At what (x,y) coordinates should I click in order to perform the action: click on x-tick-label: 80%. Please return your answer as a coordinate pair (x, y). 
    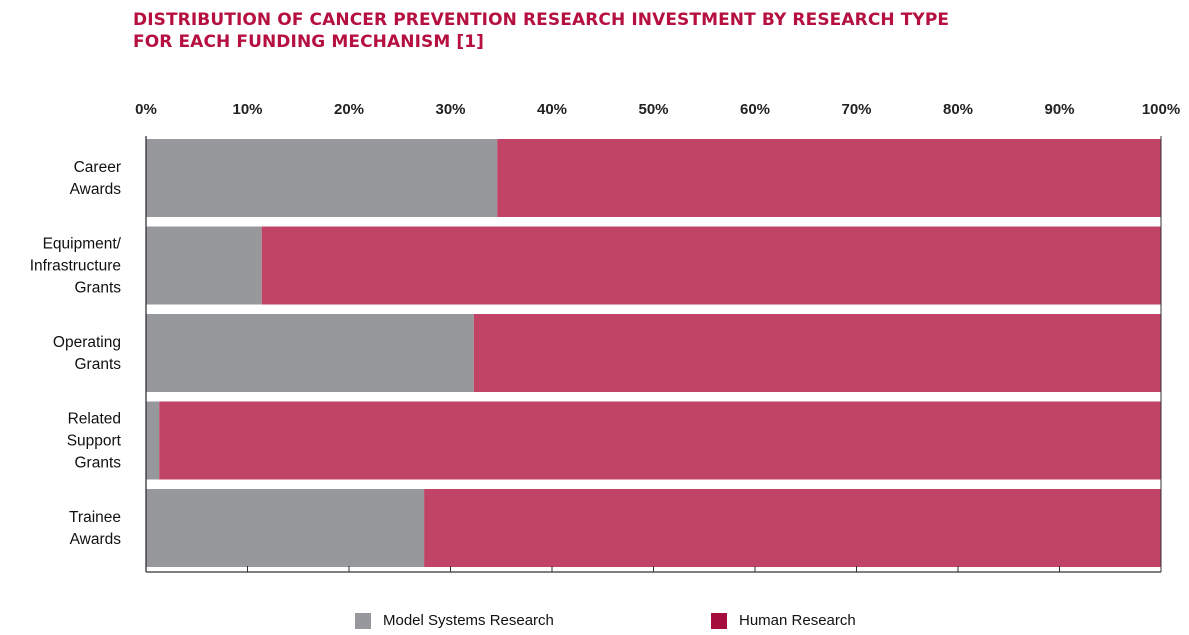
    Looking at the image, I should click on (958, 109).